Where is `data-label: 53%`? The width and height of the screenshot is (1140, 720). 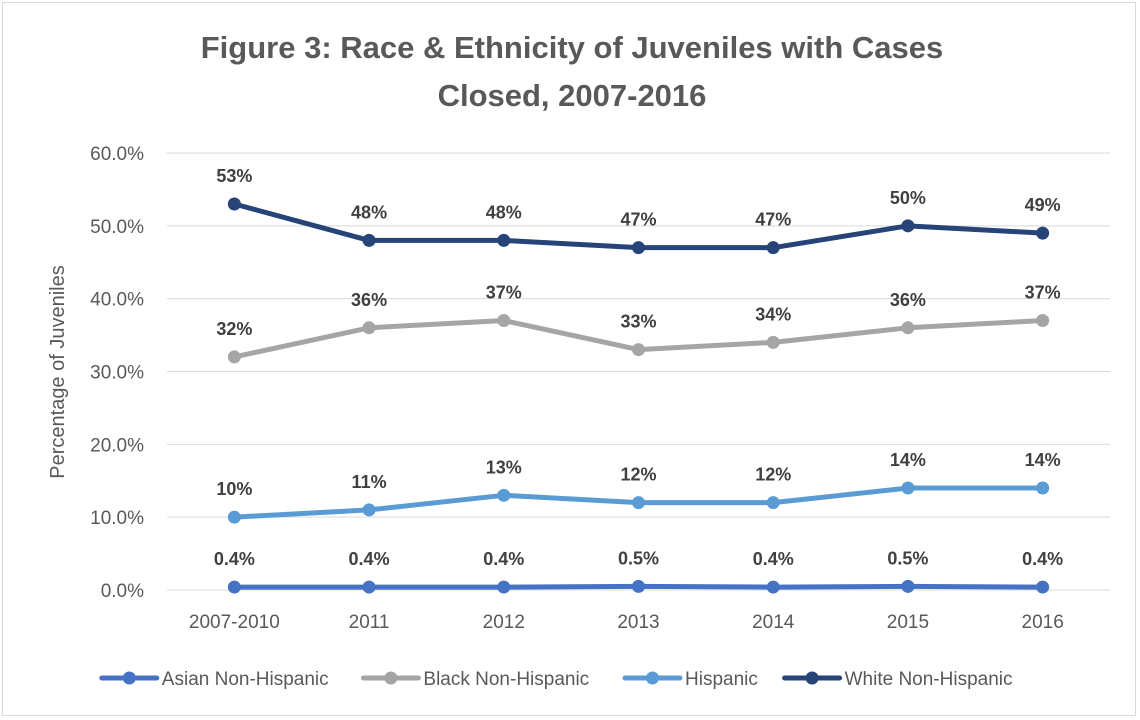 data-label: 53% is located at coordinates (234, 176).